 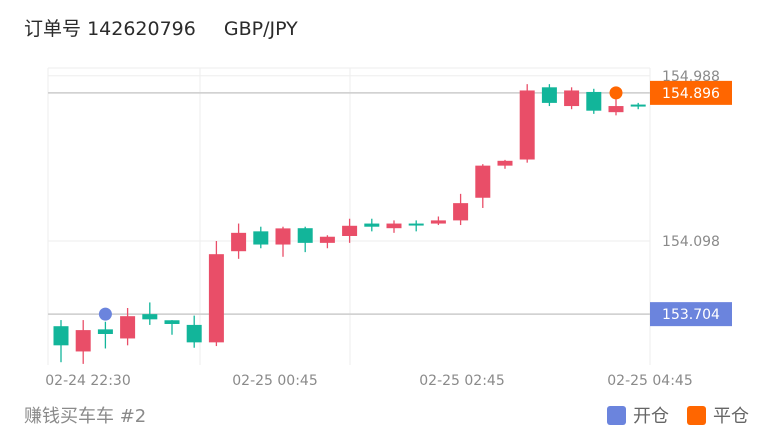 What do you see at coordinates (651, 416) in the screenshot?
I see `legend-open-label: 开仓` at bounding box center [651, 416].